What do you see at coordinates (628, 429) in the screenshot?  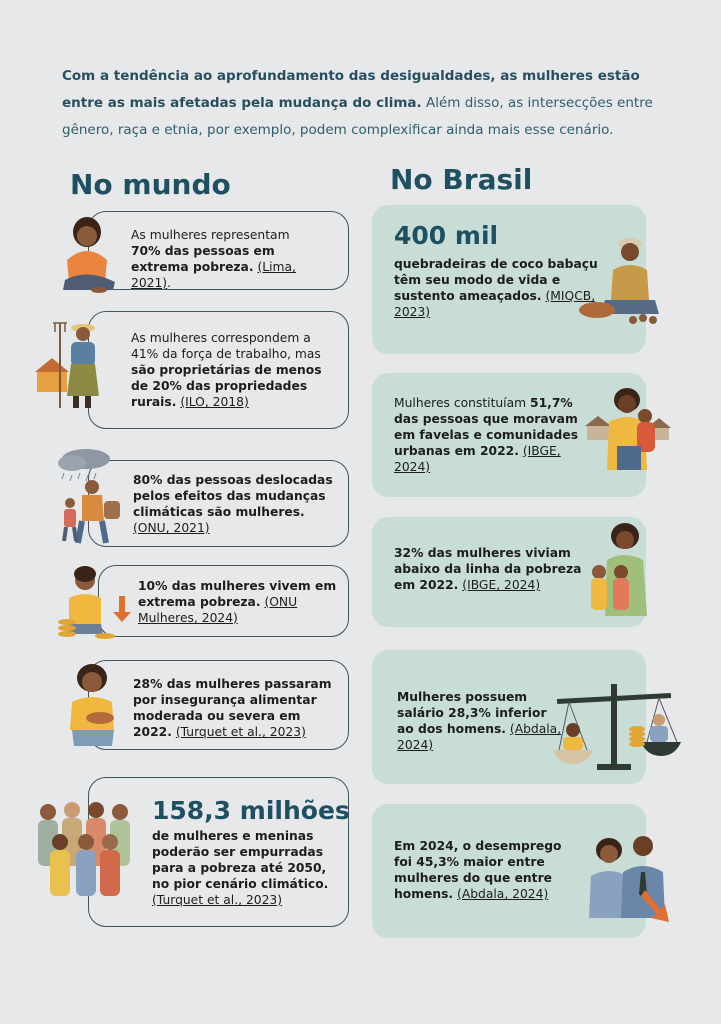 I see `favela-mother-icon` at bounding box center [628, 429].